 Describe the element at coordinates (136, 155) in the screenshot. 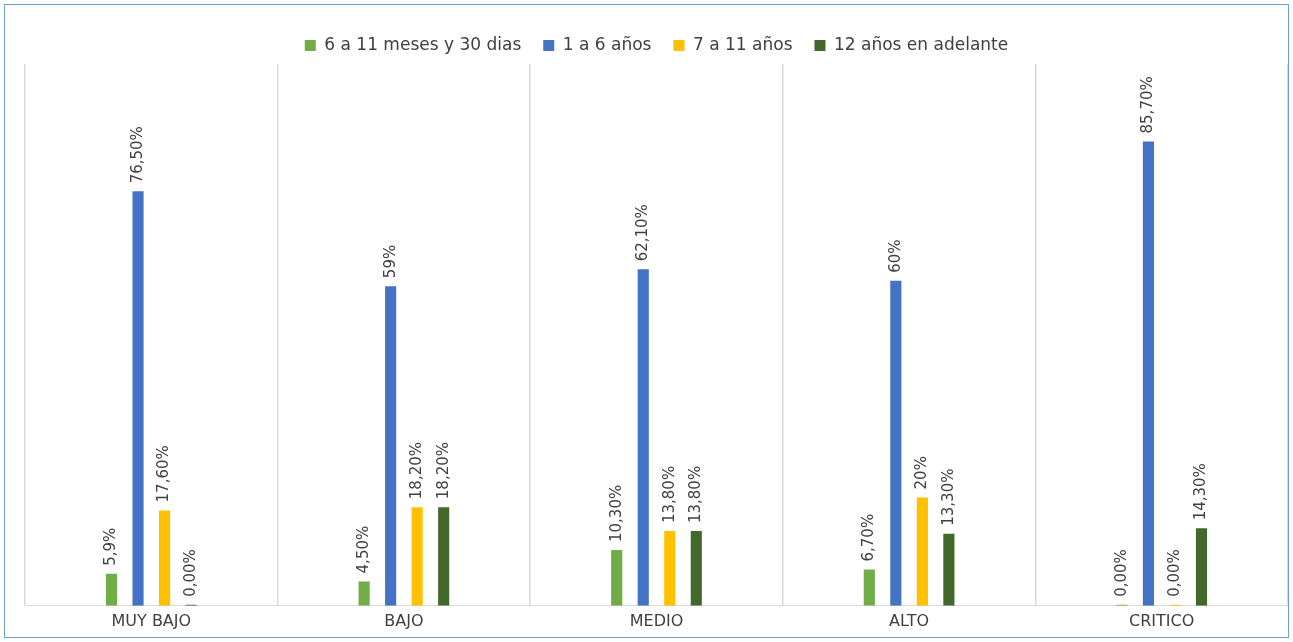

I see `data-label: 76,50%` at that location.